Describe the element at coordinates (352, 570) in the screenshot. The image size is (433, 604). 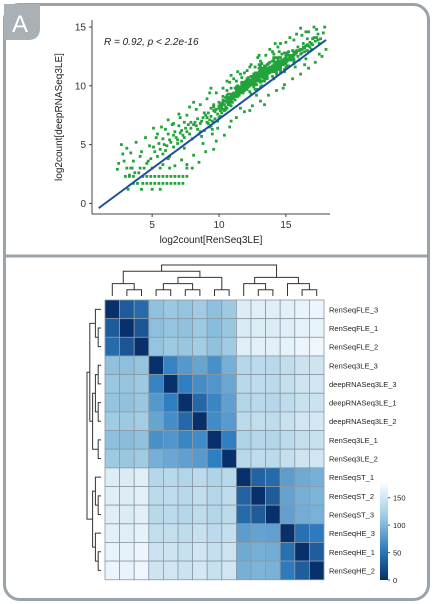
I see `row-label: RenSeqHE_2` at that location.